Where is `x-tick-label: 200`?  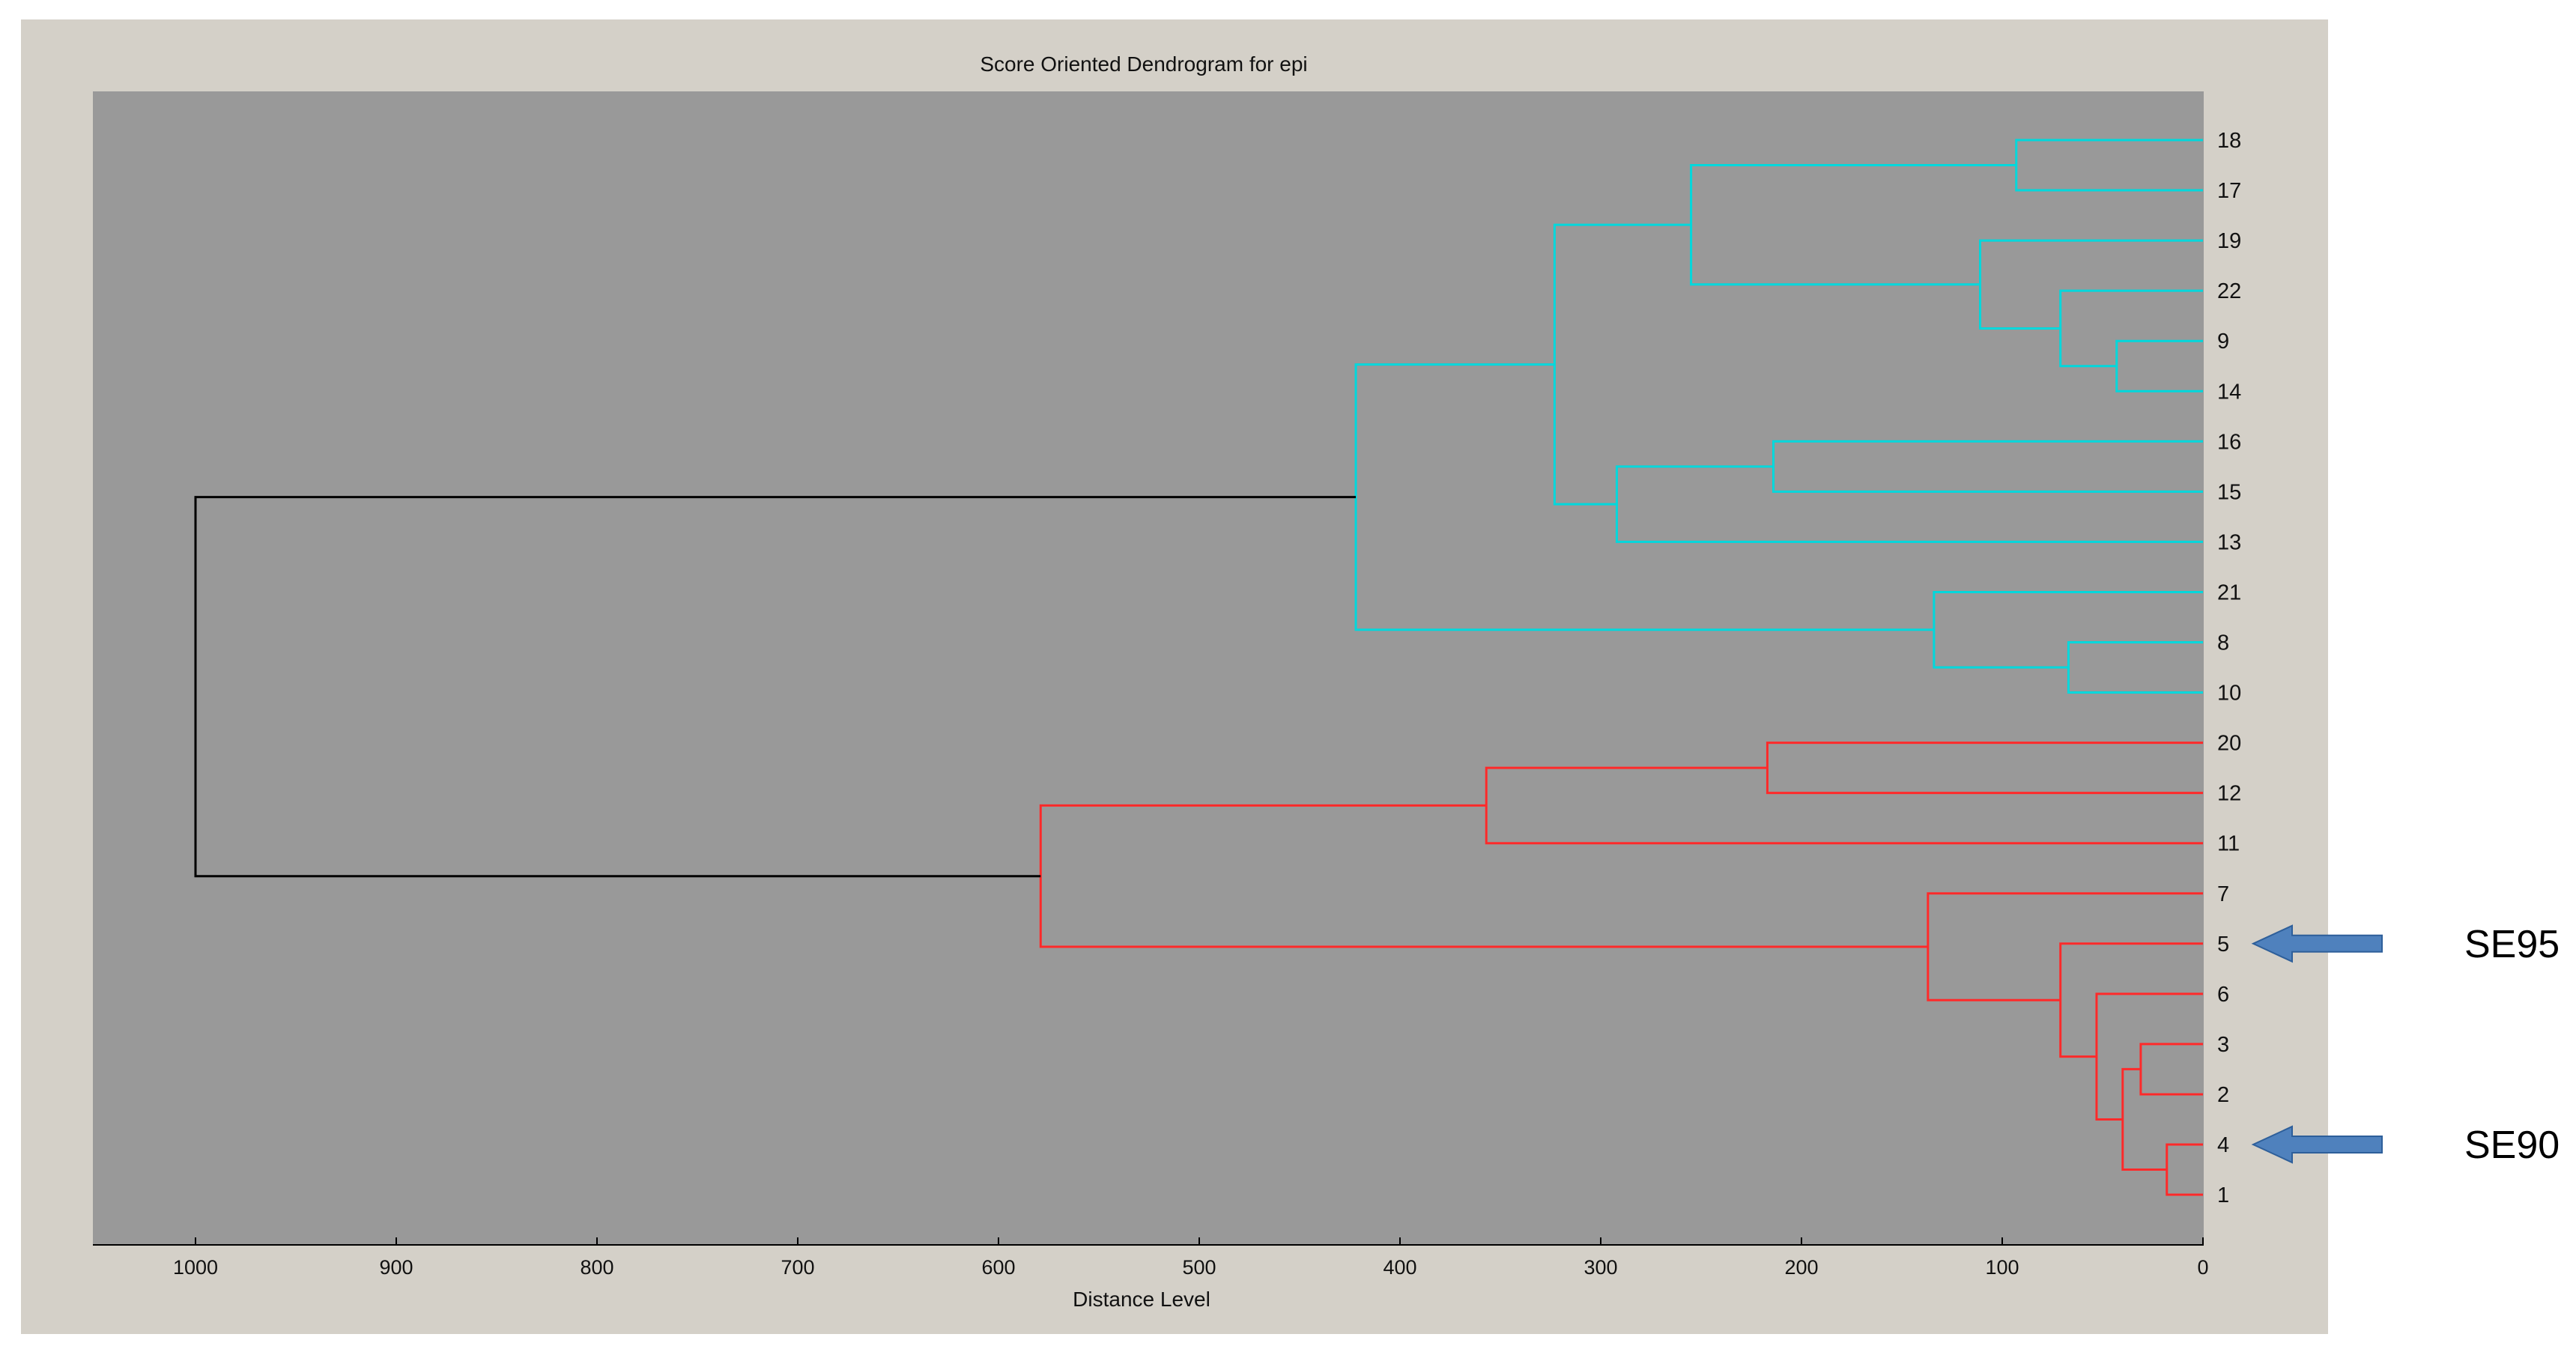 x-tick-label: 200 is located at coordinates (1801, 1267).